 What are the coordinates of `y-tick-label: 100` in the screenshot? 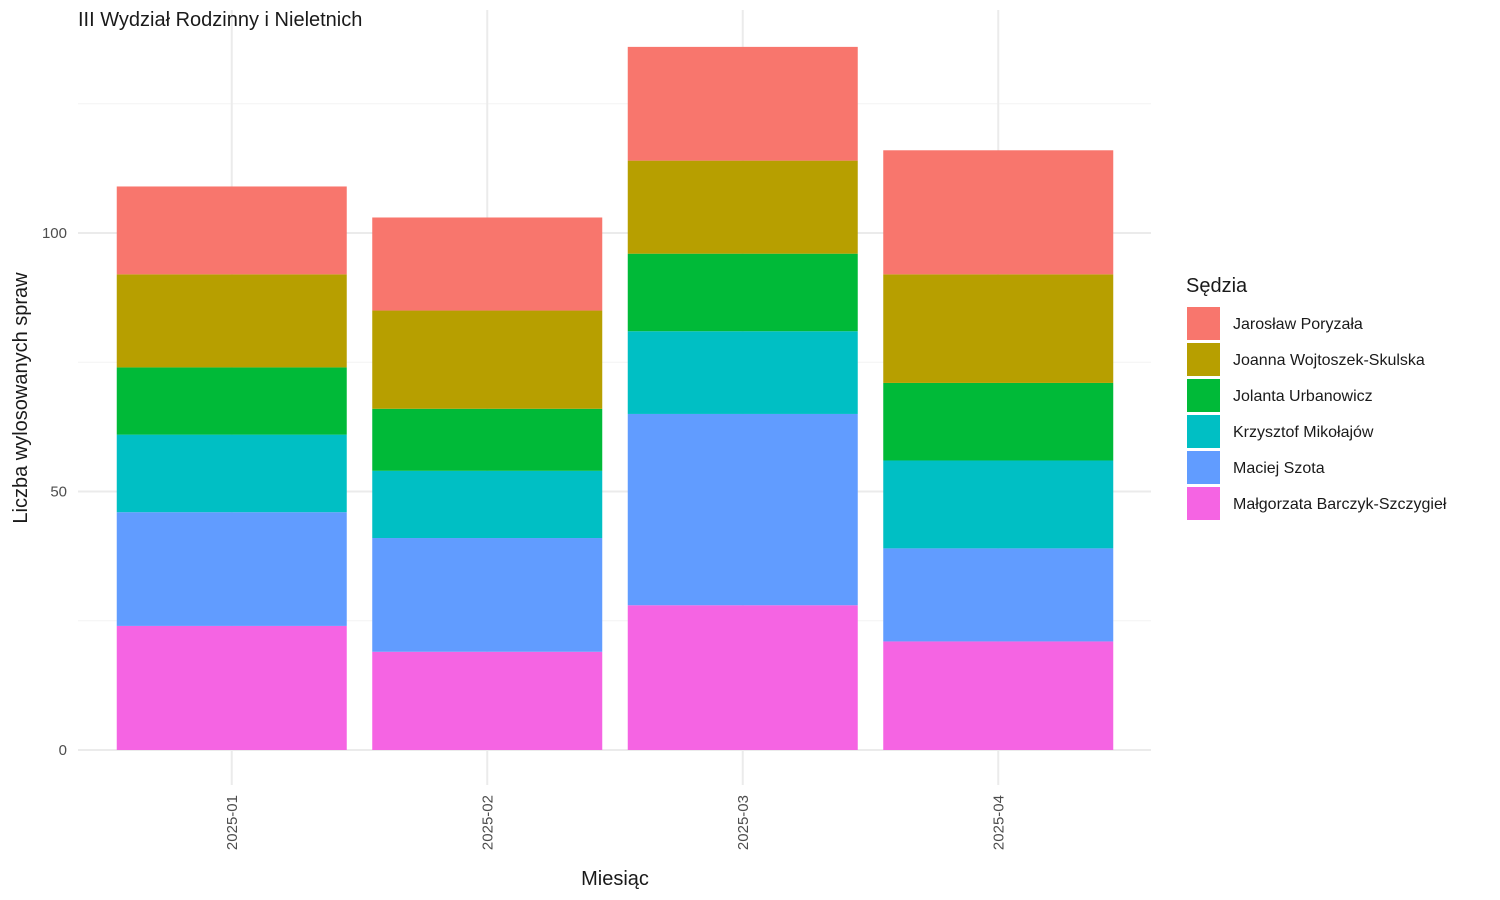 It's located at (54, 233).